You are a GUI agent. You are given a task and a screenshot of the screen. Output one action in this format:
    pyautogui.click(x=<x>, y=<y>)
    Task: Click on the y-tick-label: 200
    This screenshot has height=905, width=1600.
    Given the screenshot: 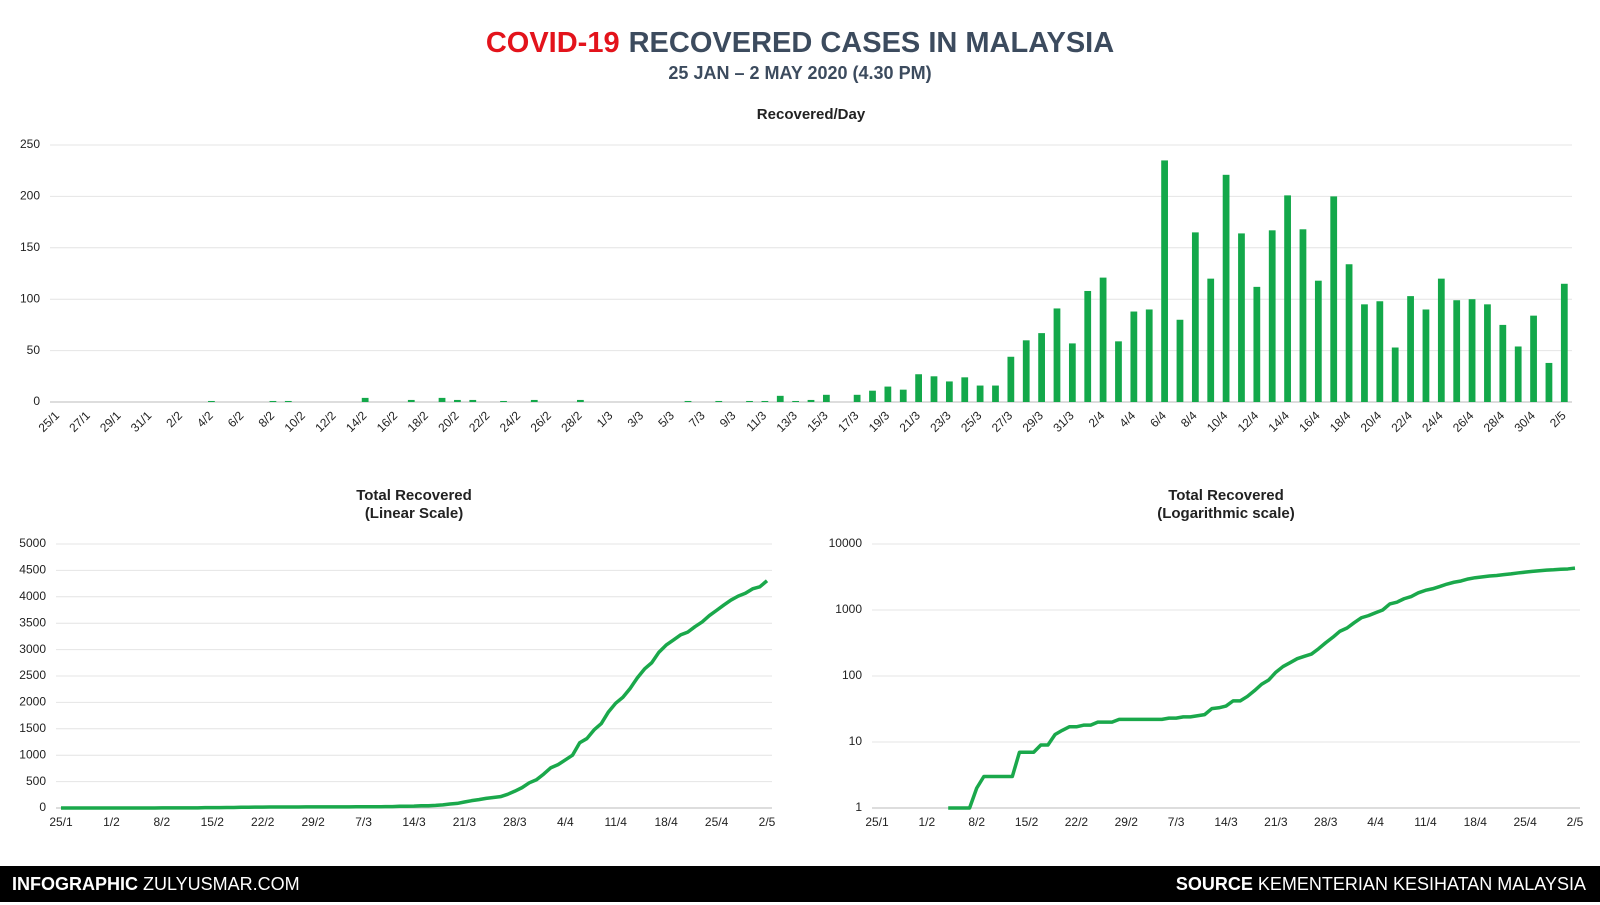 What is the action you would take?
    pyautogui.click(x=30, y=196)
    